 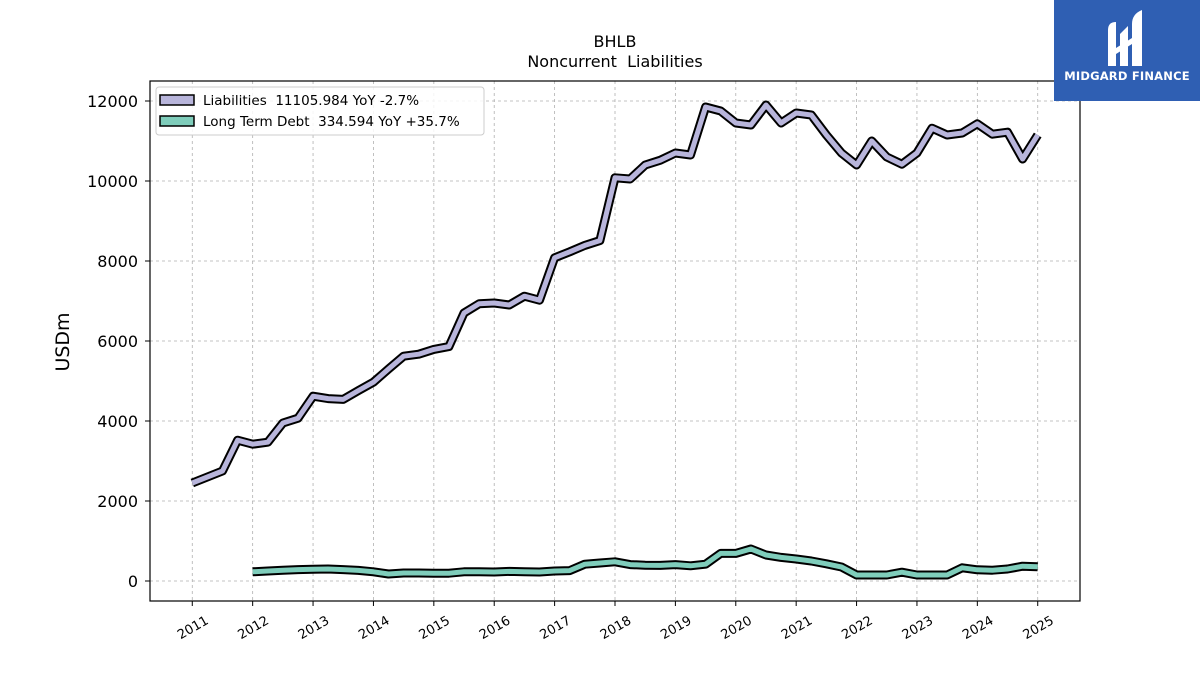 What do you see at coordinates (112, 101) in the screenshot?
I see `y-tick-label: 12000` at bounding box center [112, 101].